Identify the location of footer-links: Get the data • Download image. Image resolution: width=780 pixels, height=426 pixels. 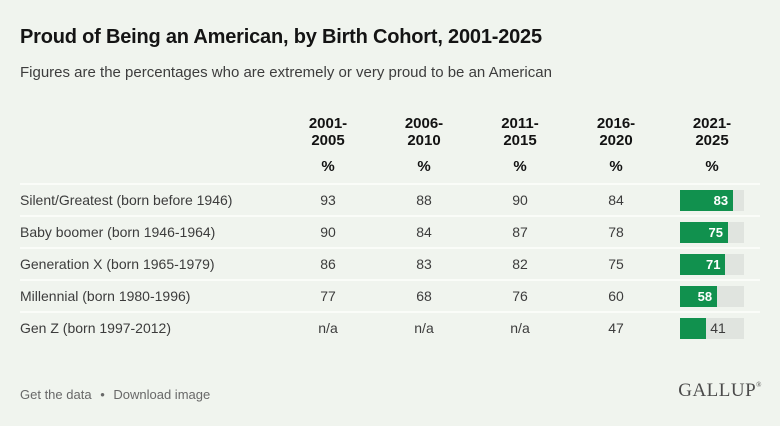
(115, 394).